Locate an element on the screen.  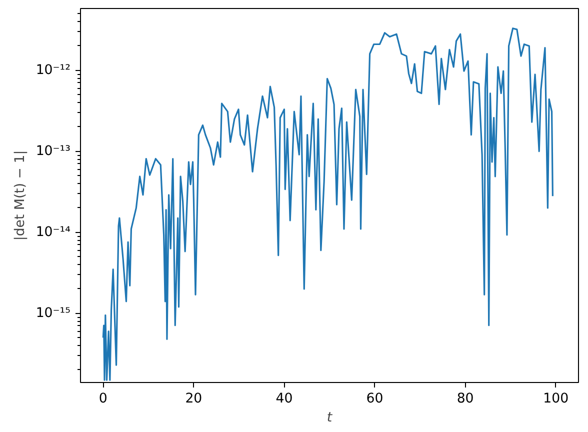
y-tick-label: 10⁻¹² is located at coordinates (53, 70).